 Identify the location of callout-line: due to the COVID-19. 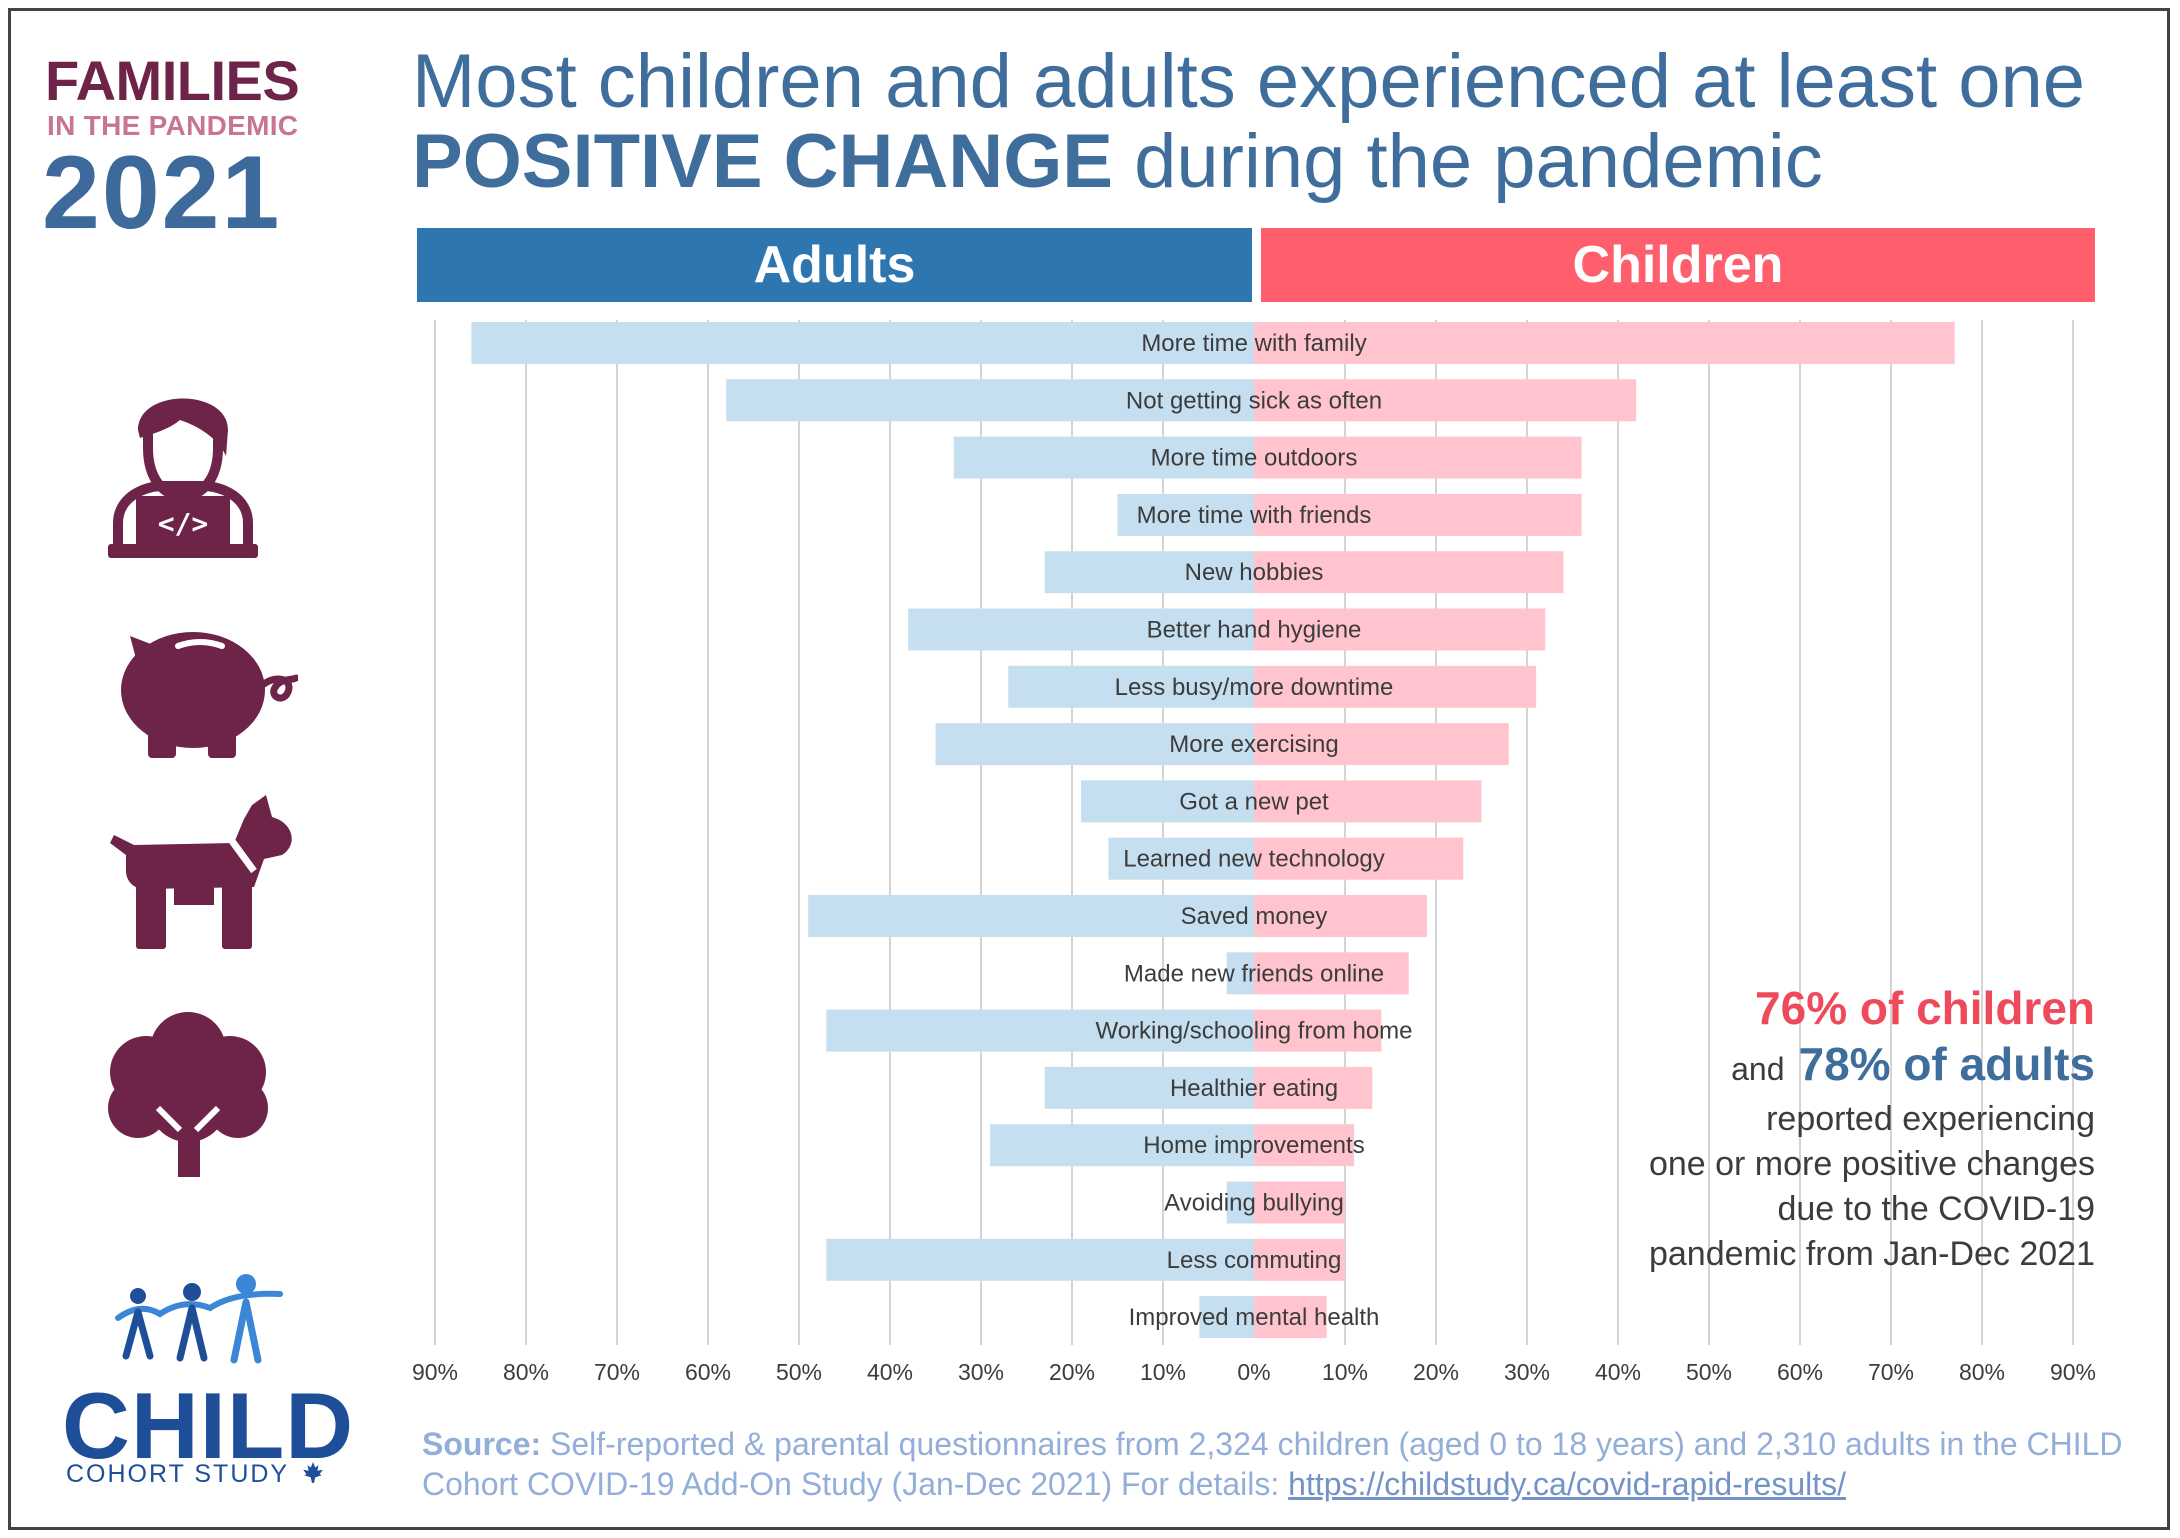
(1936, 1209).